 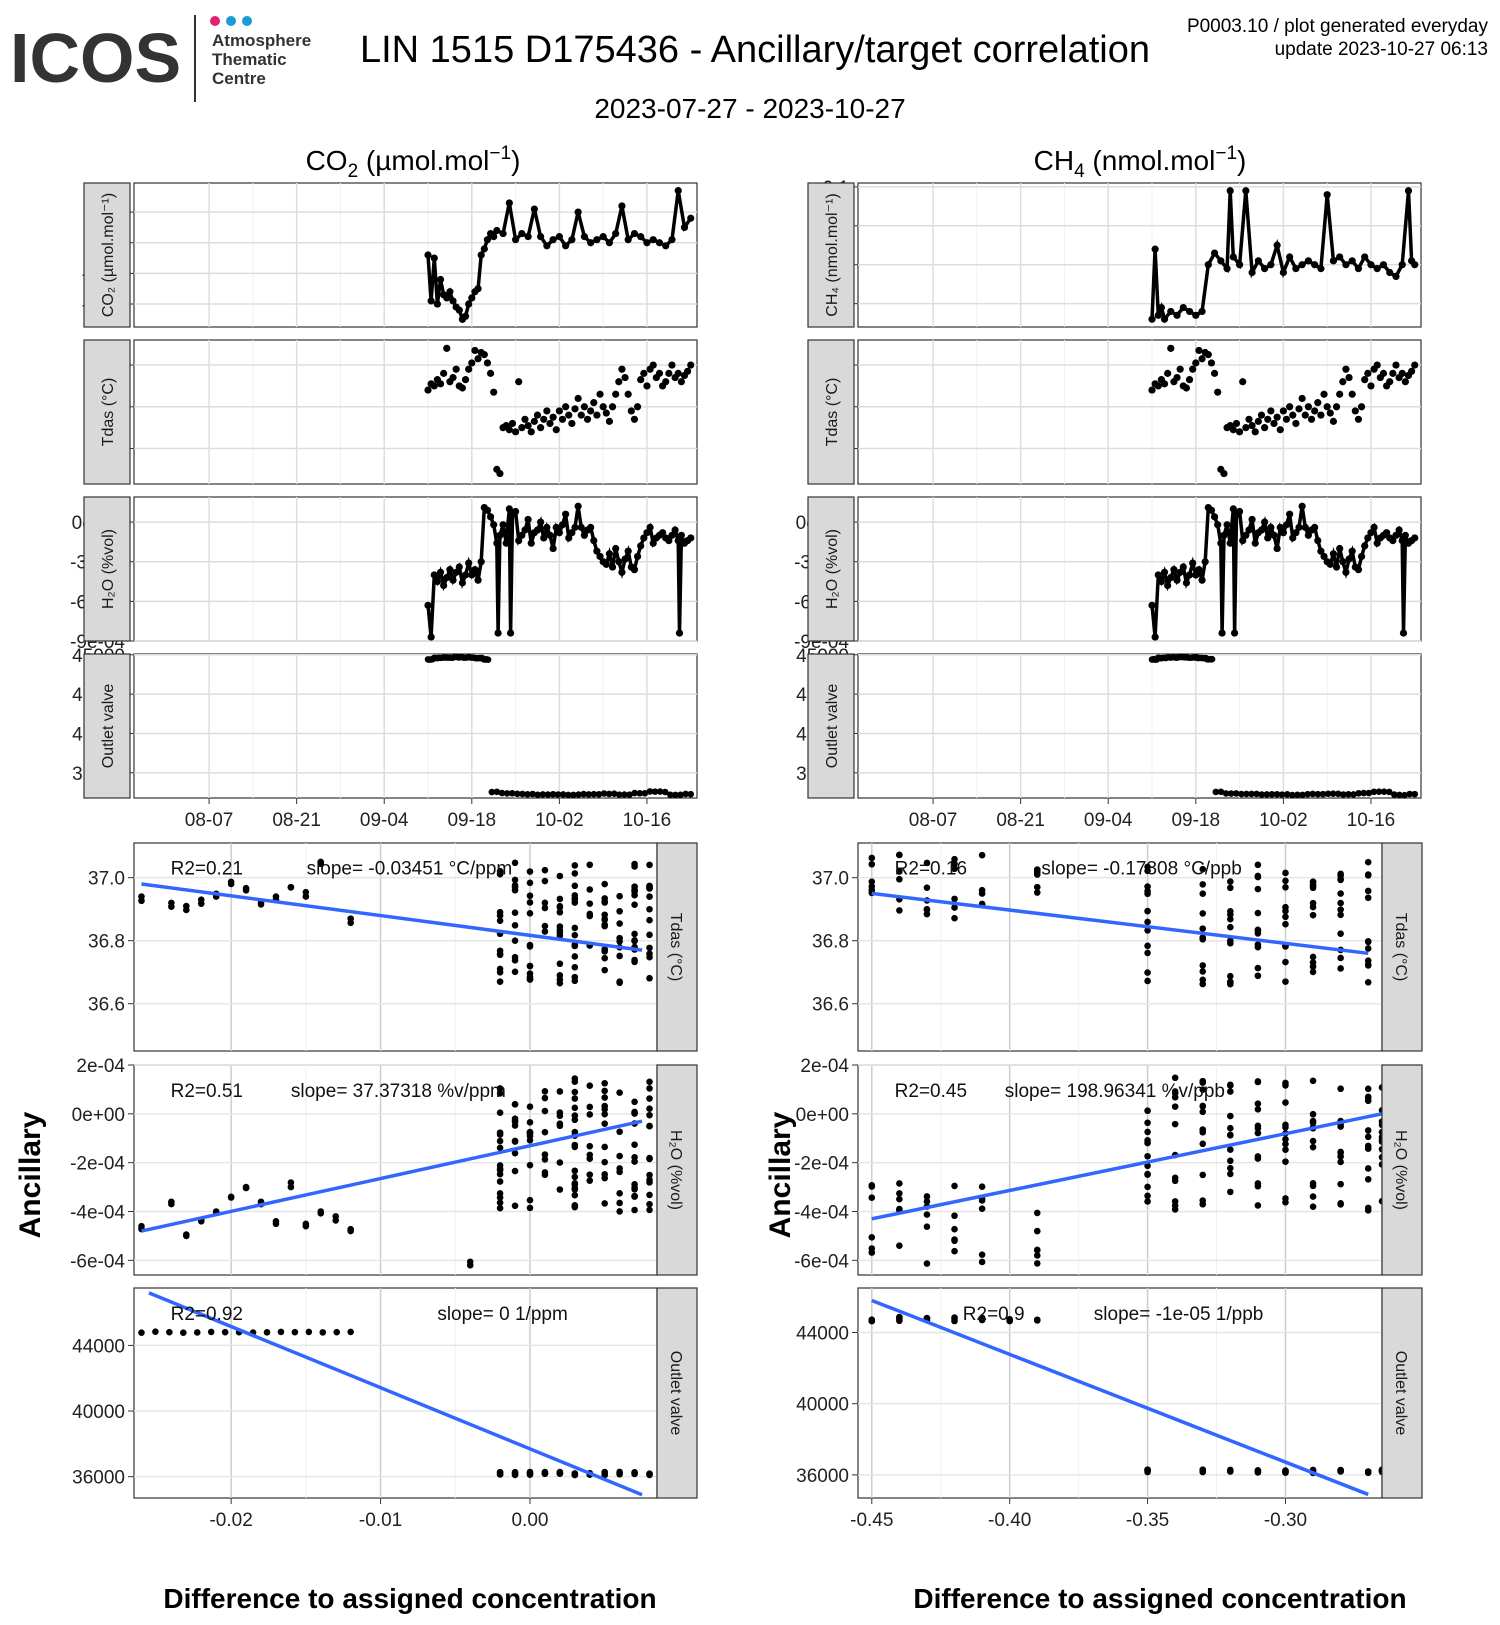 I want to click on date-range: 2023-07-27 - 2023-10-27, so click(x=749, y=108).